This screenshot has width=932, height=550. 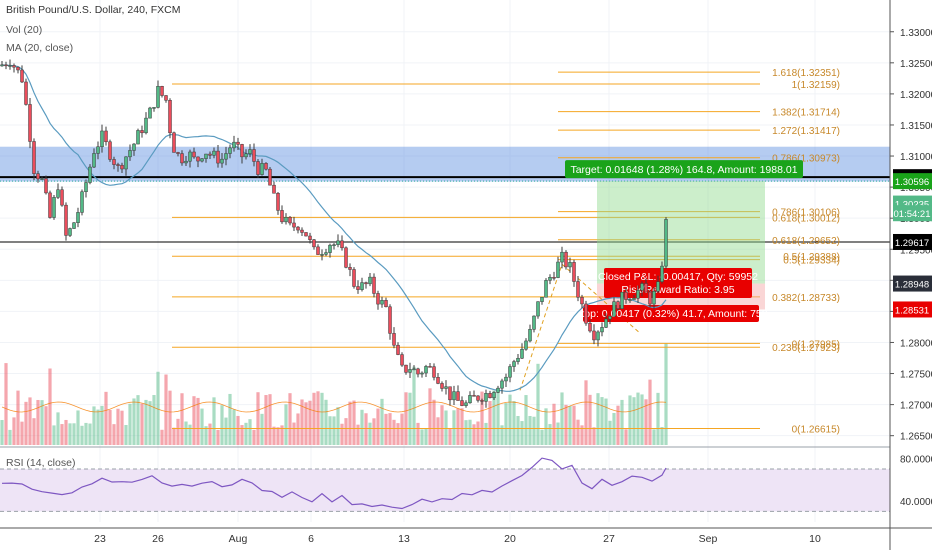 I want to click on rsi-legend: RSI (14, close), so click(x=41, y=463).